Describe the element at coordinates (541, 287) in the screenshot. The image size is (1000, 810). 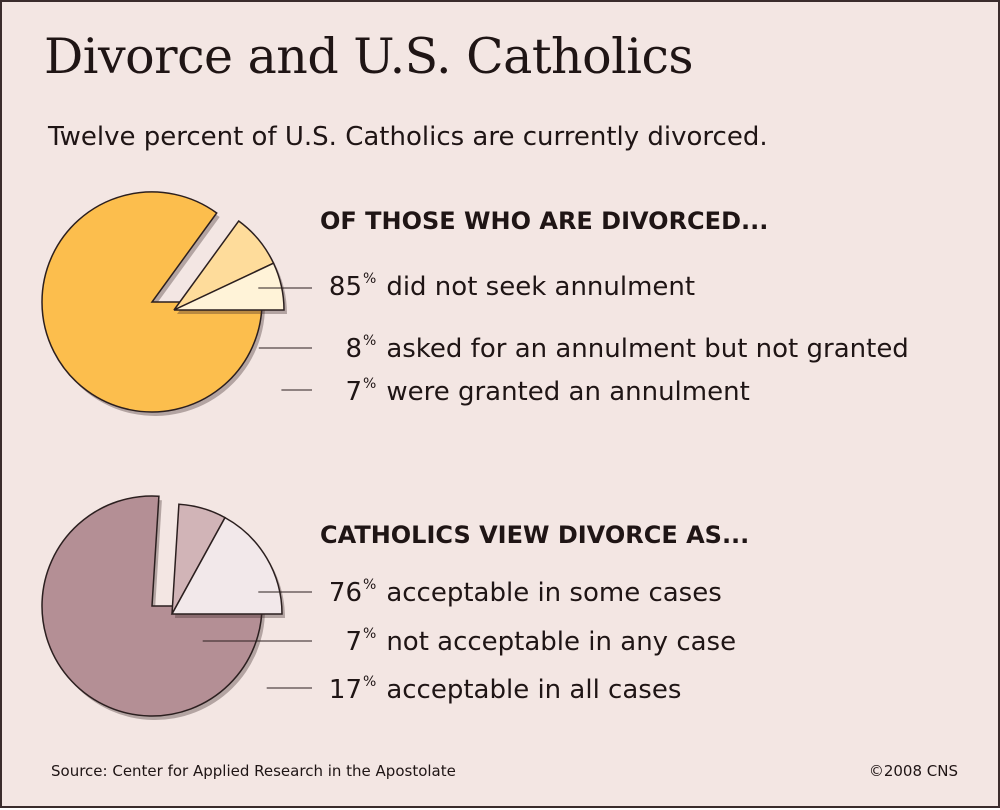
I see `legend-label: did not seek annulment` at that location.